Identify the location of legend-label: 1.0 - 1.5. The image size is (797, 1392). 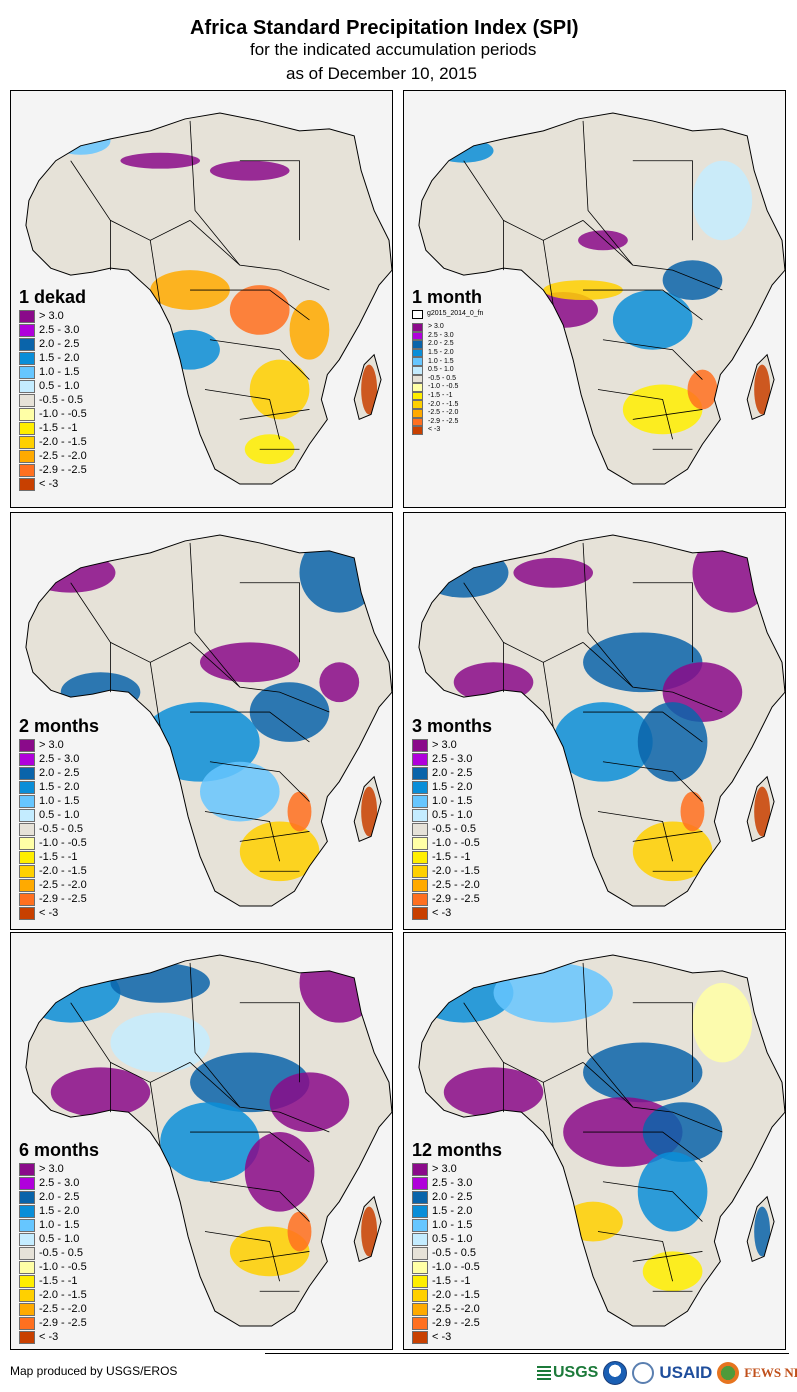
(452, 1224).